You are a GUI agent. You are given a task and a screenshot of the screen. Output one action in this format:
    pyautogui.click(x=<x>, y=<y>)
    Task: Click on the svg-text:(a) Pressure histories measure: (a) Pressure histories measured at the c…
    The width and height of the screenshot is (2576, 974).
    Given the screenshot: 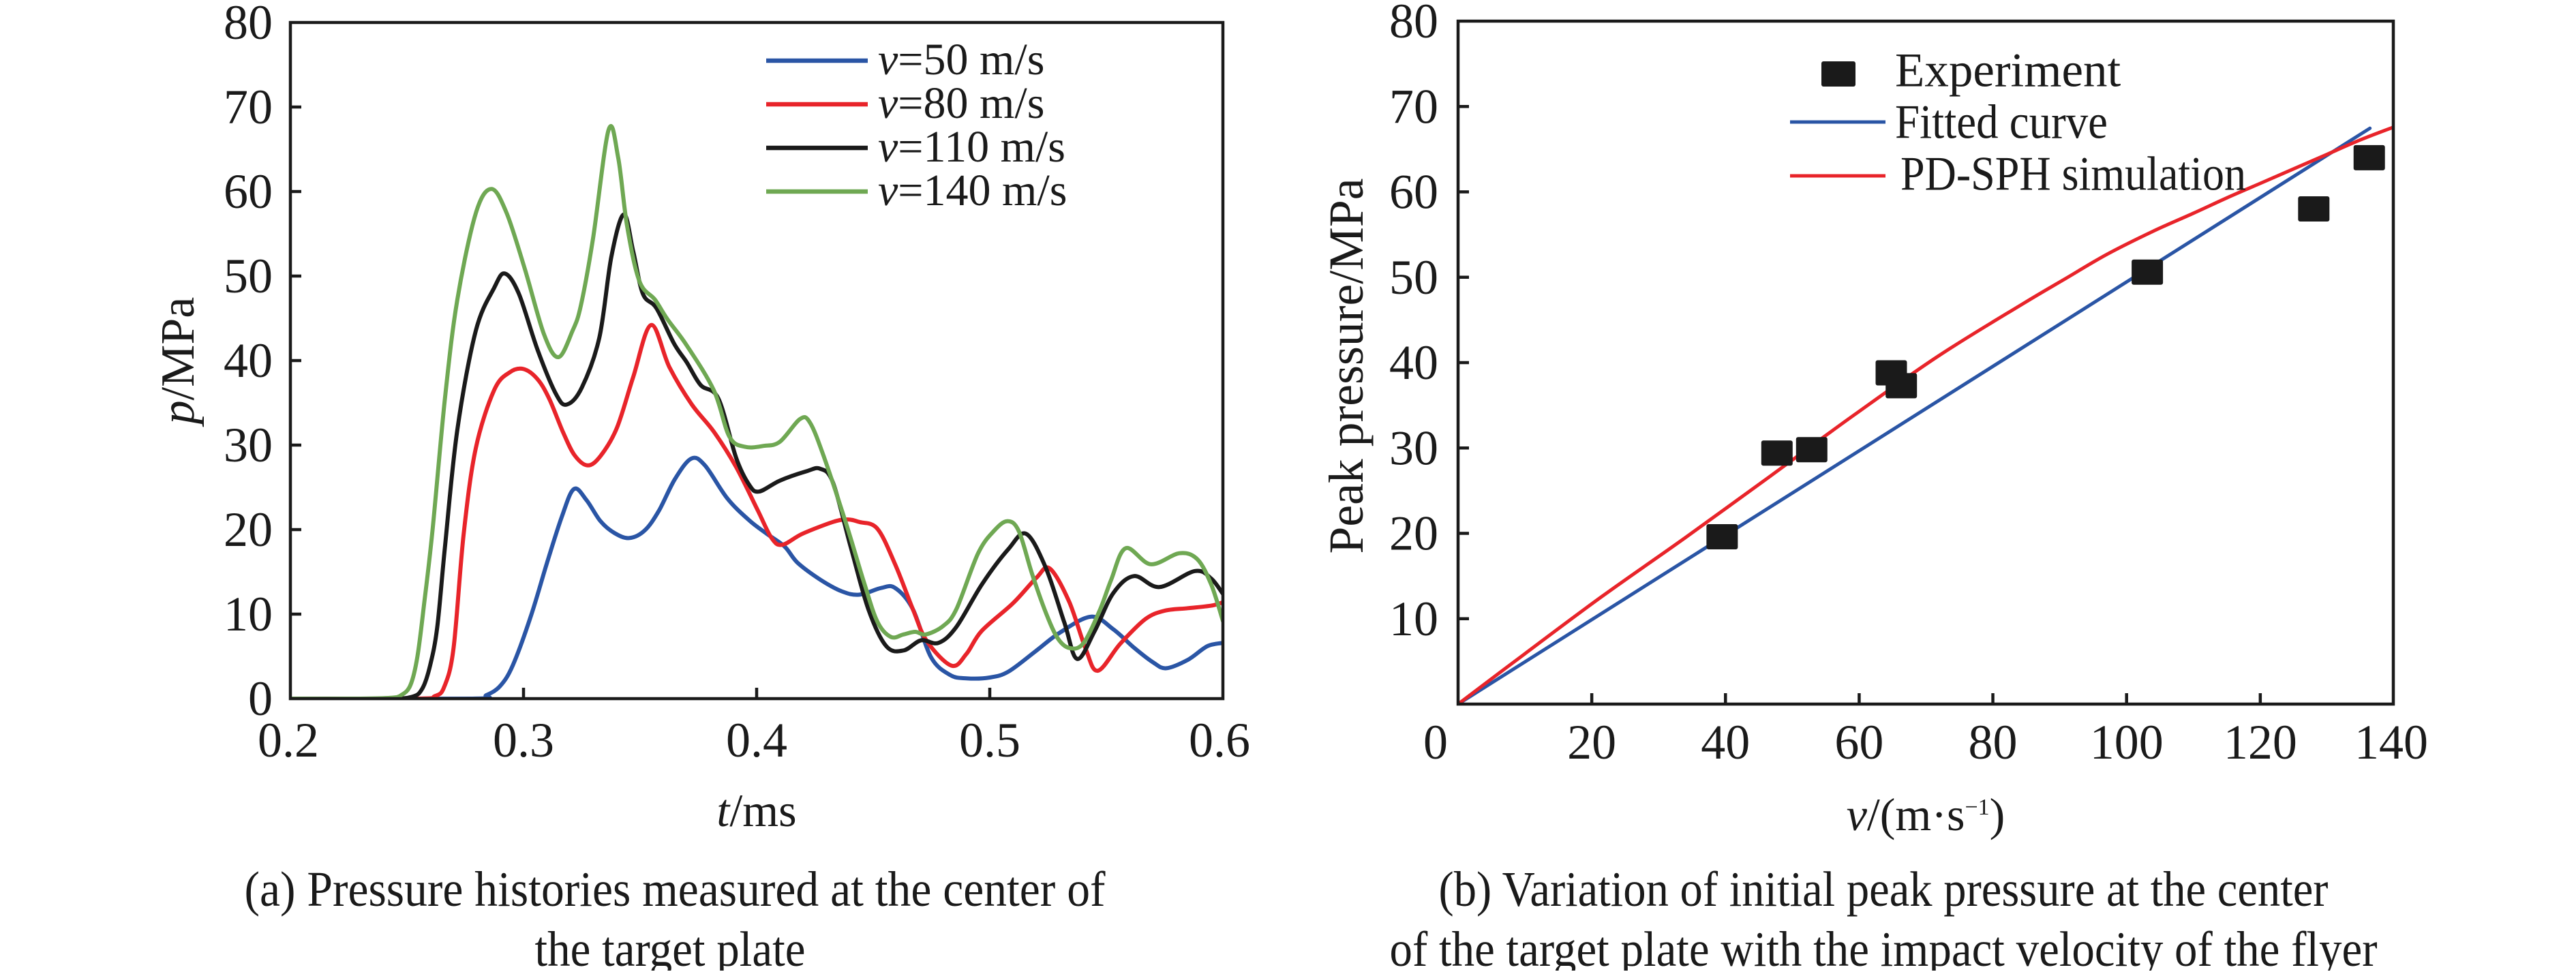 What is the action you would take?
    pyautogui.click(x=675, y=889)
    